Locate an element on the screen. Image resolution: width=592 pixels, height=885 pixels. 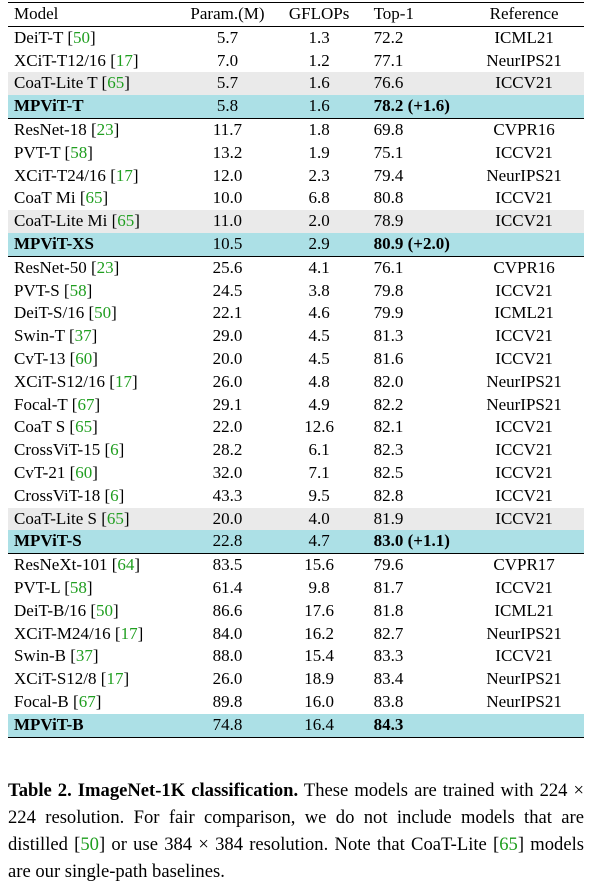
cell-param: 28.2 is located at coordinates (227, 450).